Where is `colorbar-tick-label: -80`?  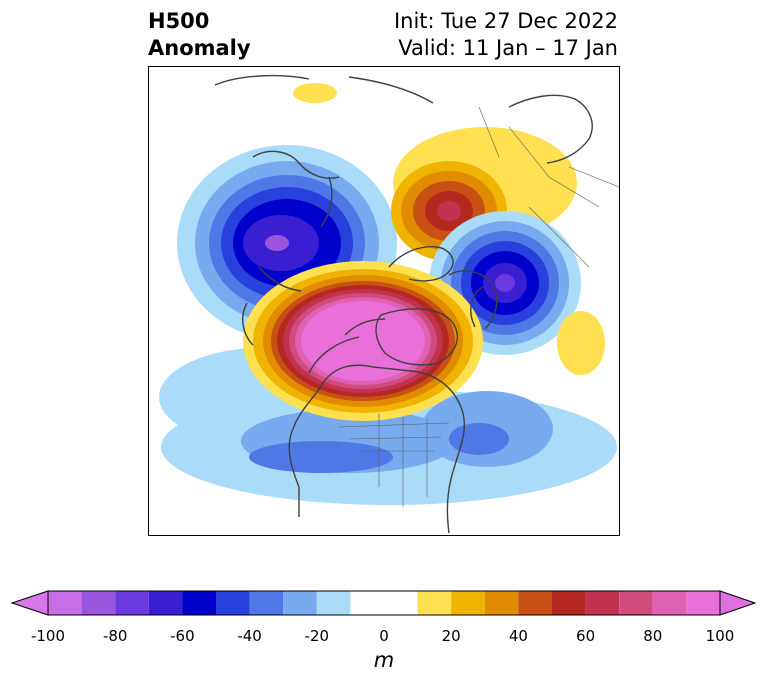 colorbar-tick-label: -80 is located at coordinates (115, 636).